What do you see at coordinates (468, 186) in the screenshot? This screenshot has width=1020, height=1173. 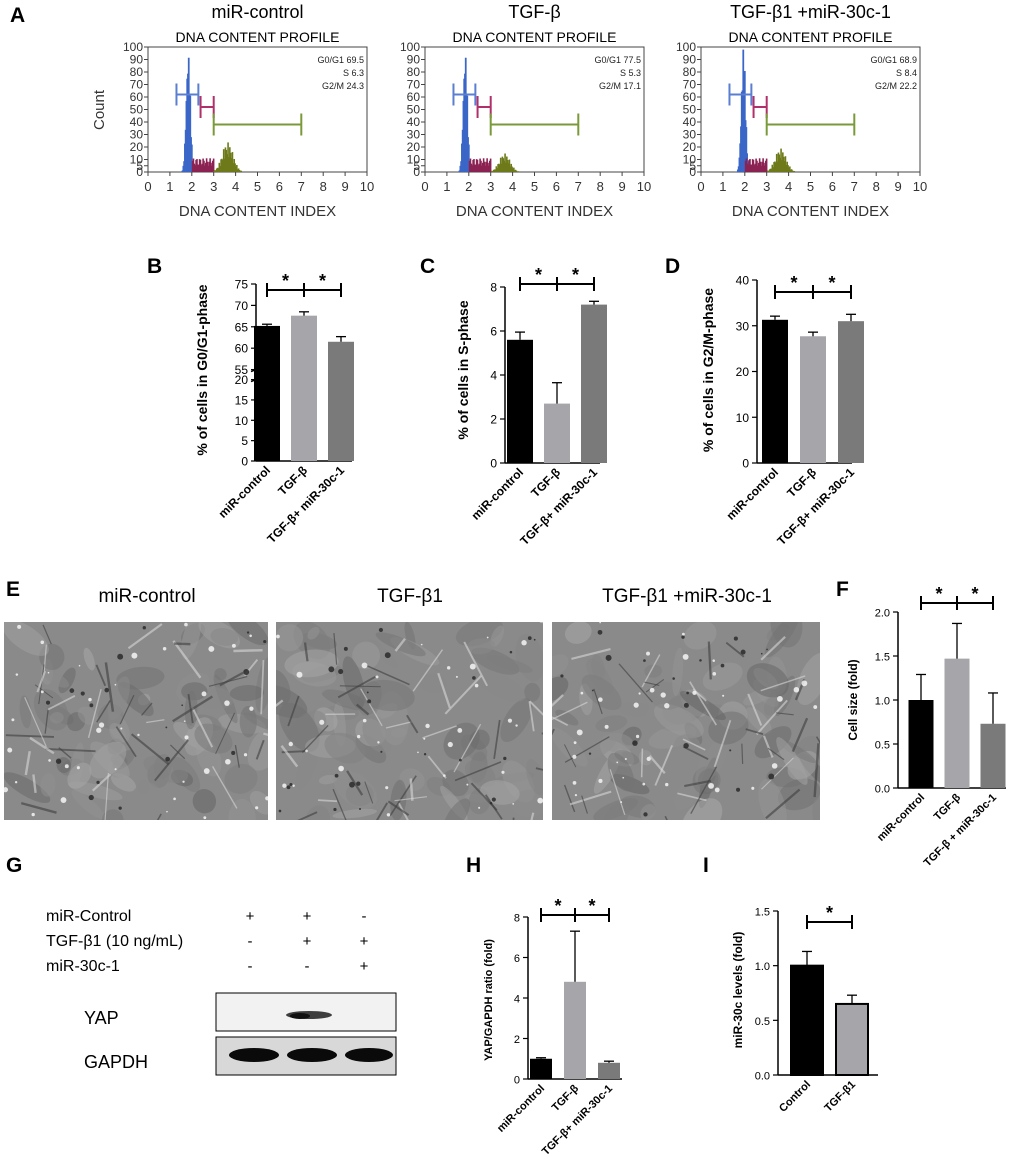 I see `x-tick-label: 2` at bounding box center [468, 186].